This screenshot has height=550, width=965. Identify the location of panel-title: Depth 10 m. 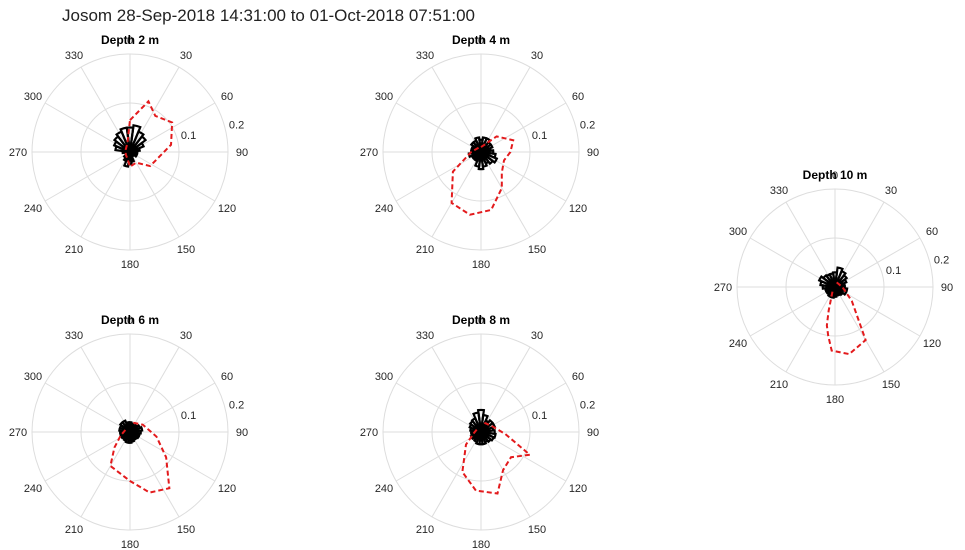
(835, 175).